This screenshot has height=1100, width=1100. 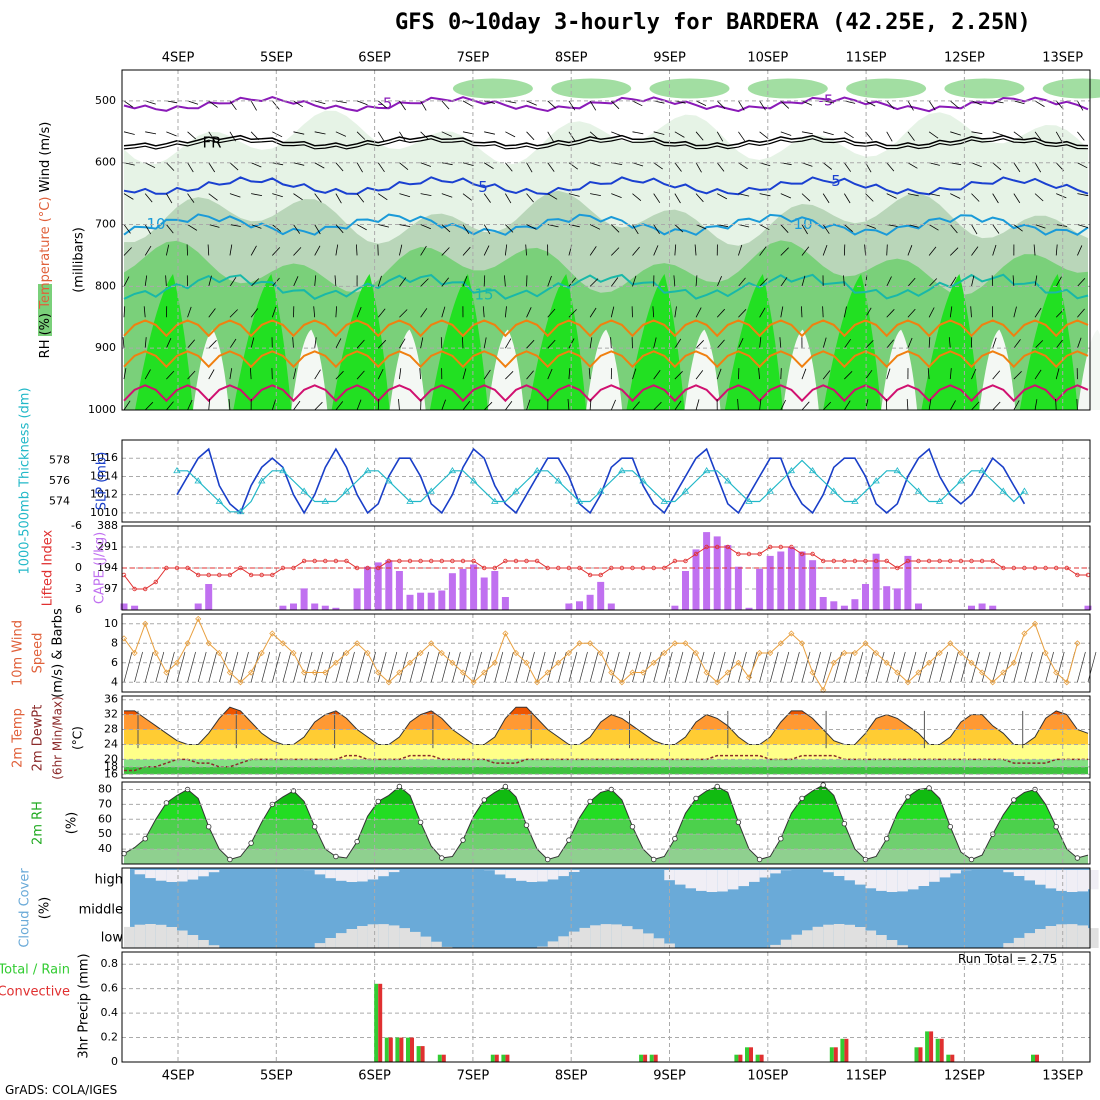 What do you see at coordinates (110, 1037) in the screenshot?
I see `precip-tick-label: 0.2` at bounding box center [110, 1037].